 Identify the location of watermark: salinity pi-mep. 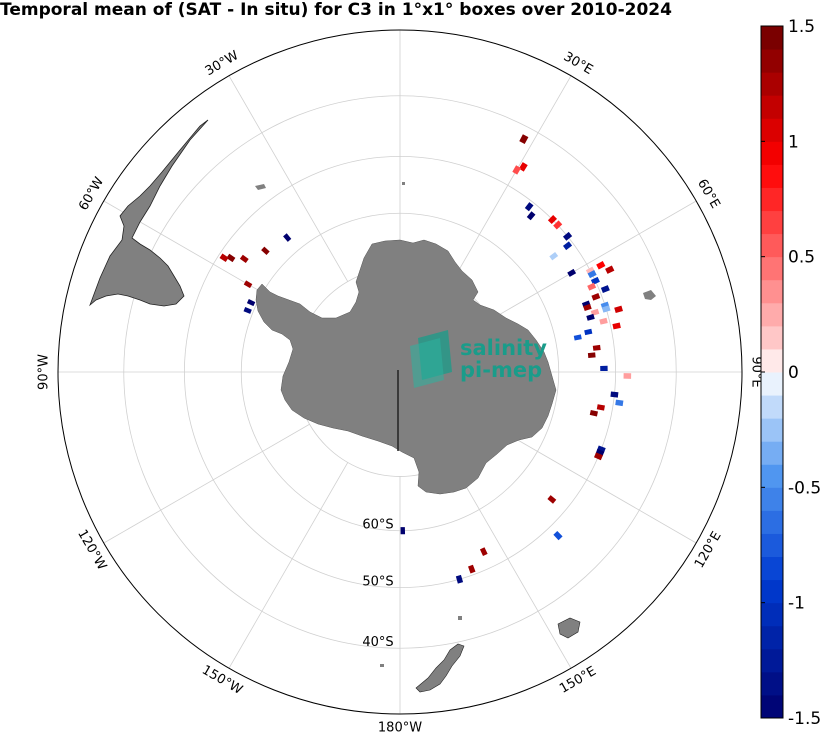
(478, 359).